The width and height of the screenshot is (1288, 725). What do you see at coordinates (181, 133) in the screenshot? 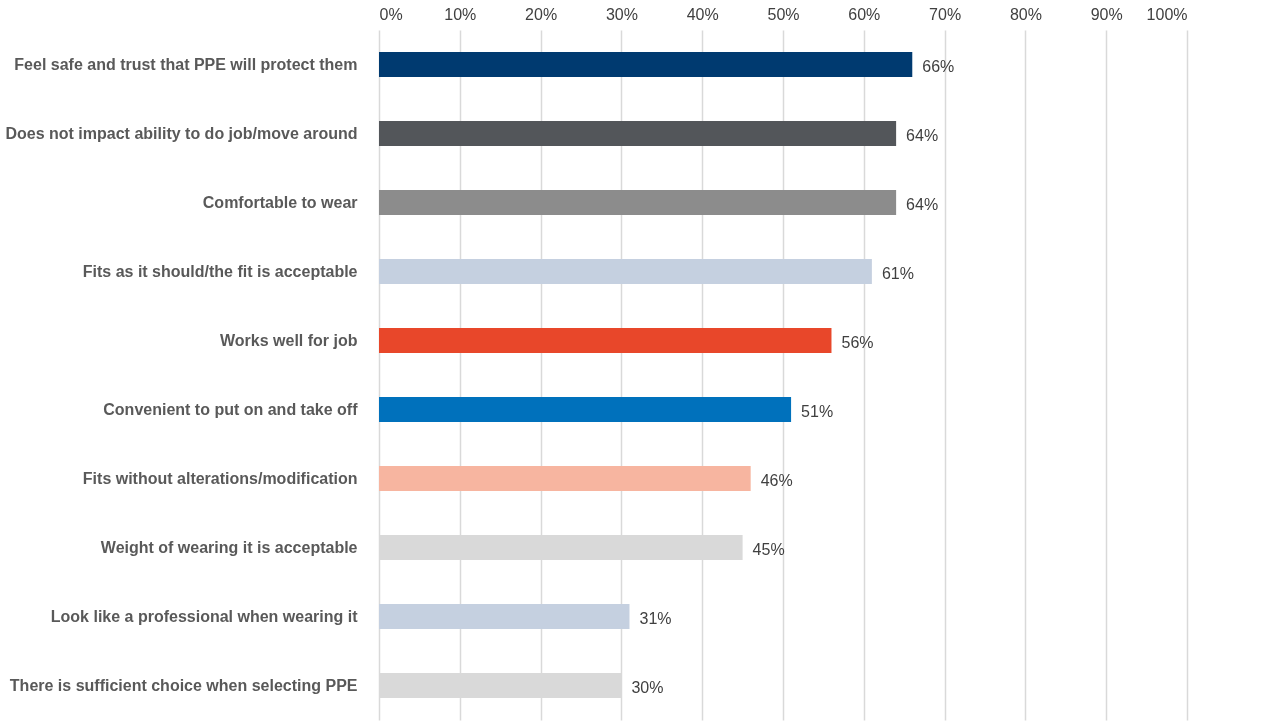
I see `y-tick-label: Does not impact ability to do job/move around` at bounding box center [181, 133].